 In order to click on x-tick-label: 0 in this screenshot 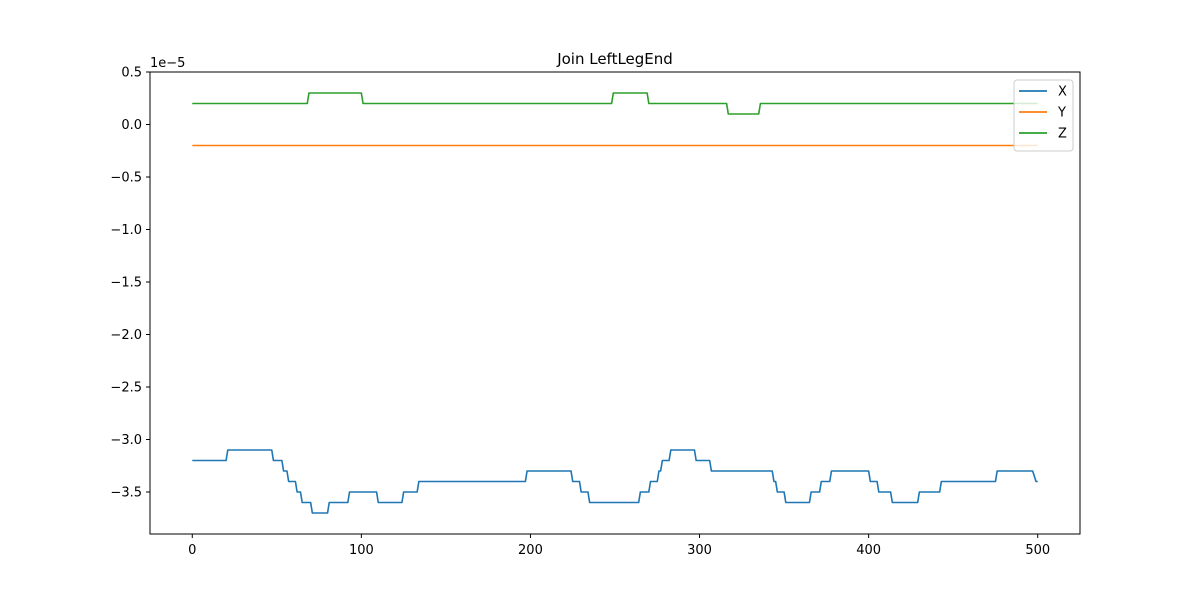, I will do `click(192, 550)`.